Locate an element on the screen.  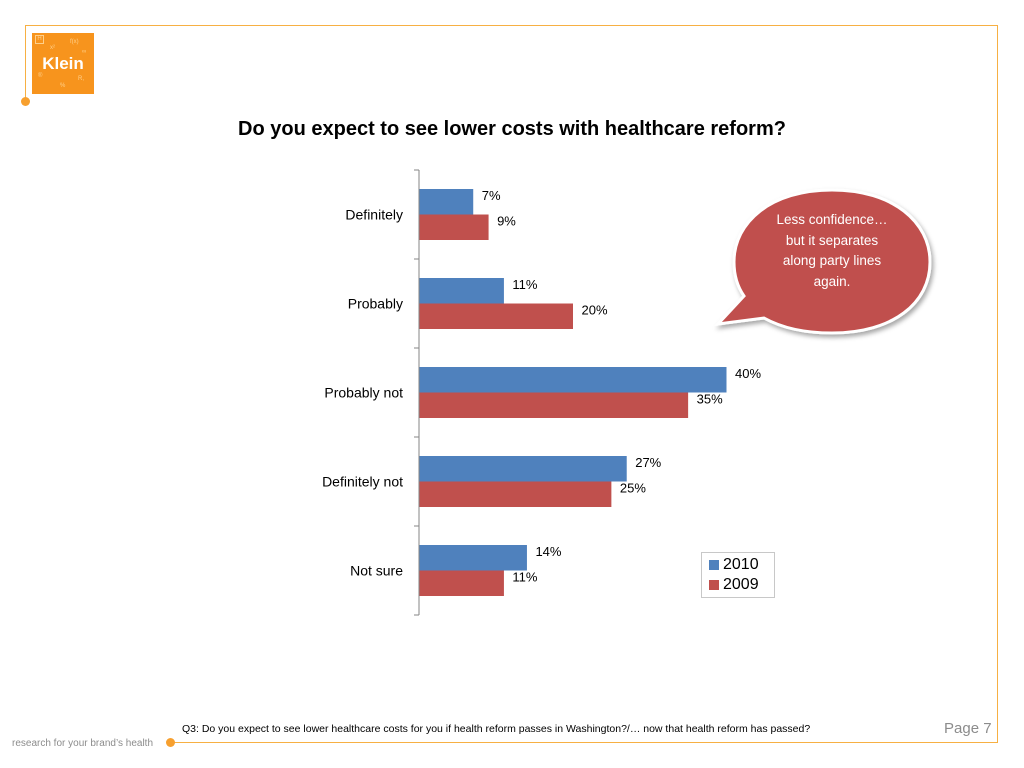
data-label: 9% is located at coordinates (506, 220).